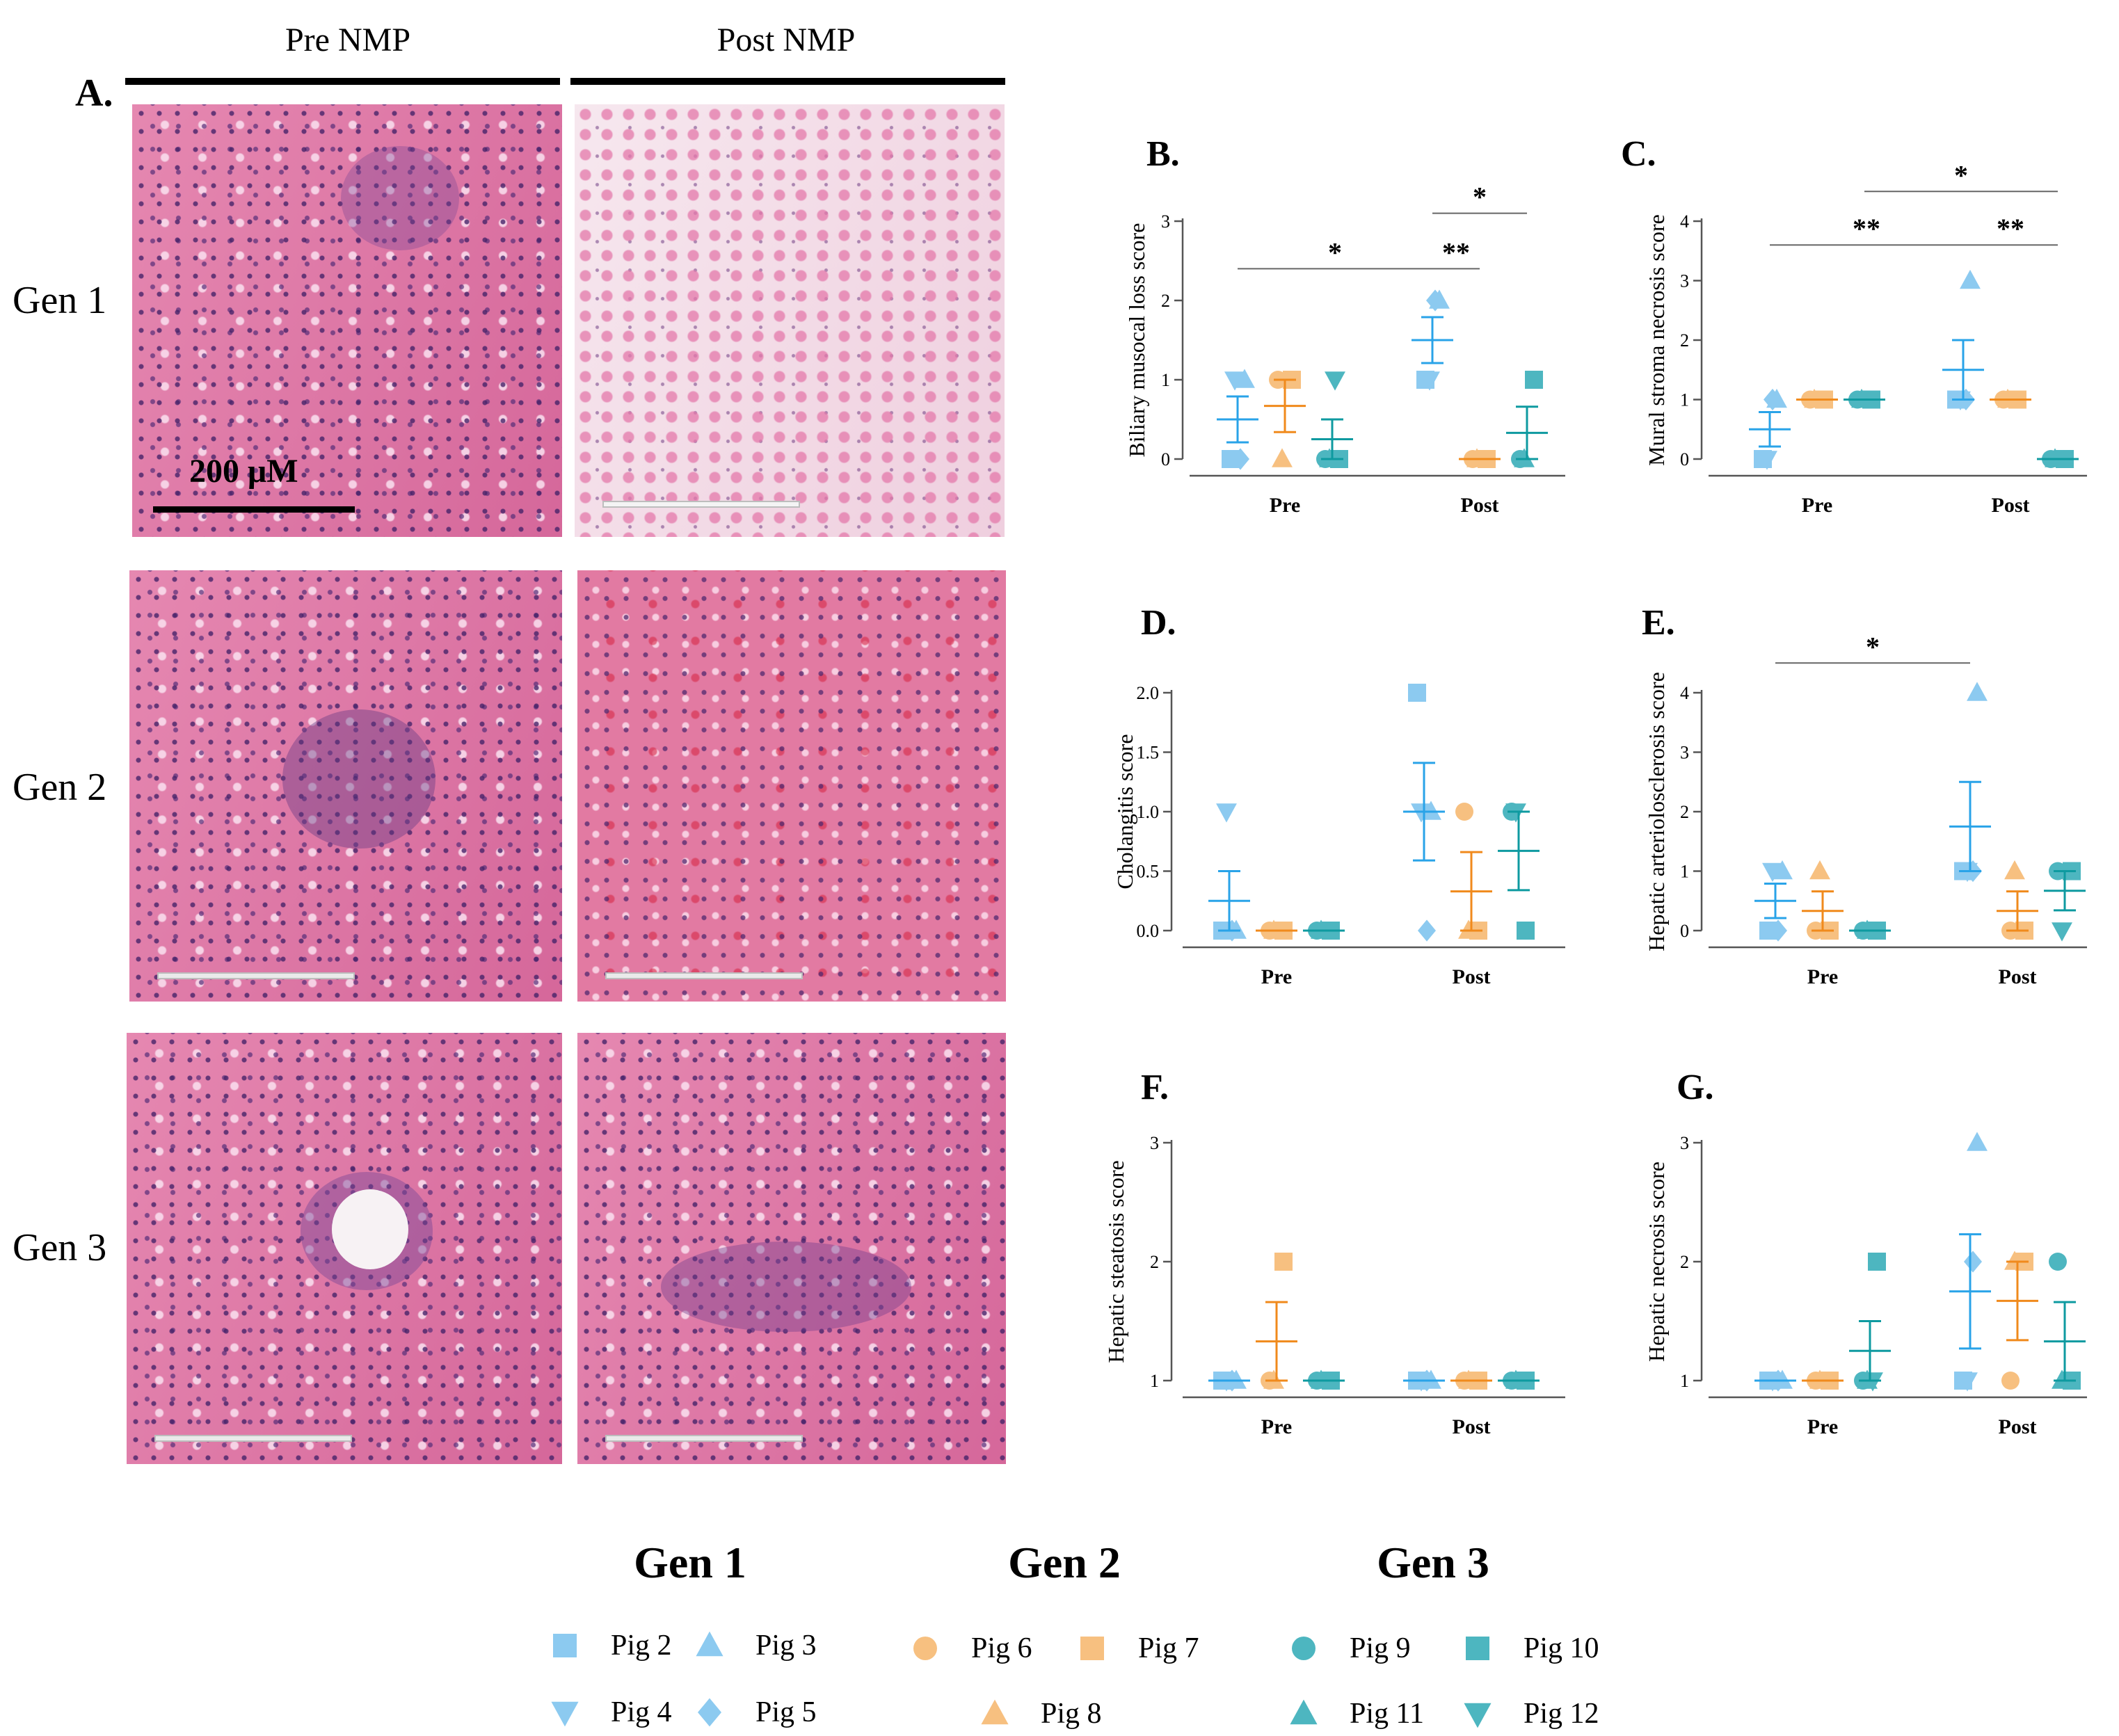  What do you see at coordinates (1155, 1087) in the screenshot?
I see `panel-label: F.` at bounding box center [1155, 1087].